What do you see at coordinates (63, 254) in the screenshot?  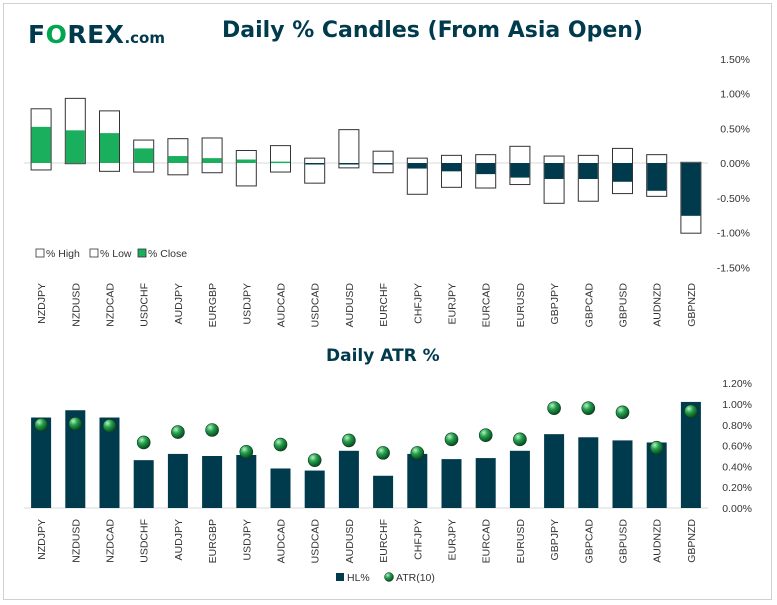 I see `candles-legend-label: % High` at bounding box center [63, 254].